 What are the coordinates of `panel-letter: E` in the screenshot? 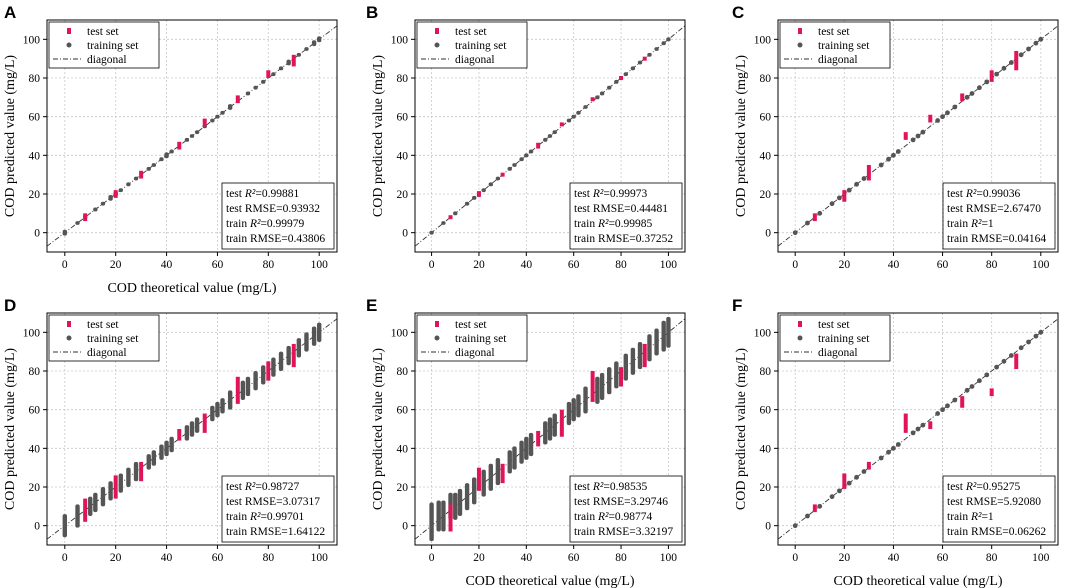 It's located at (371, 305).